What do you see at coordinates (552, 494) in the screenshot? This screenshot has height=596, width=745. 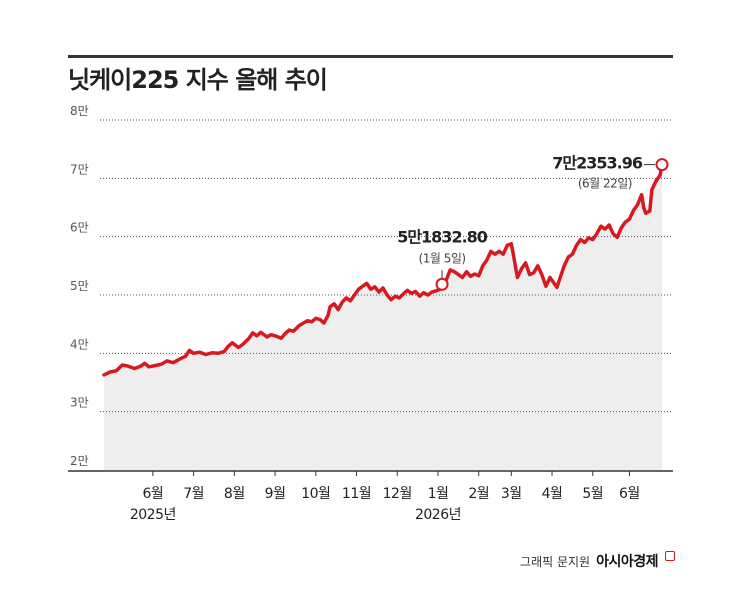 I see `x-tick-label: 4월` at bounding box center [552, 494].